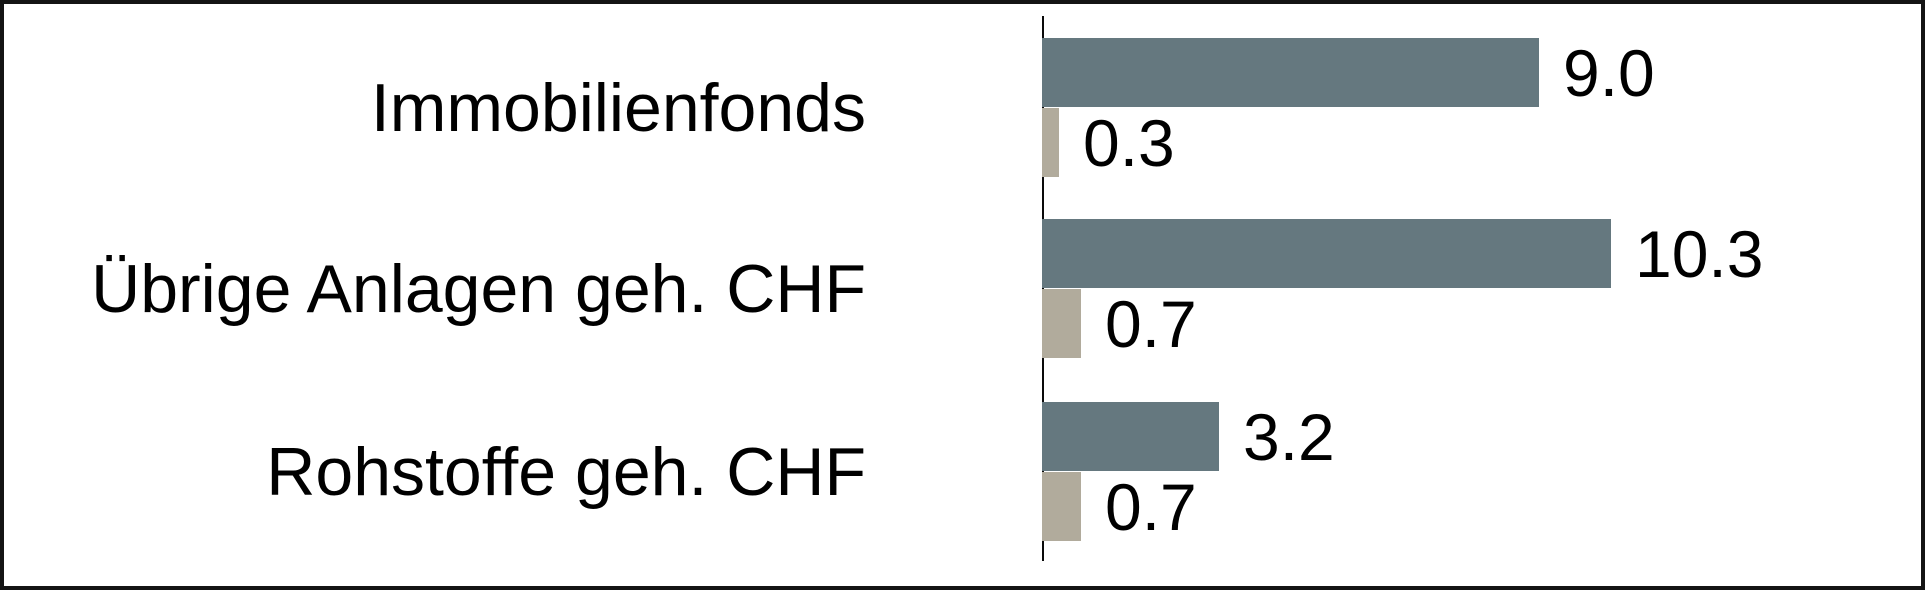 This screenshot has width=1925, height=590. I want to click on value-label-secondary: 0.3, so click(1129, 142).